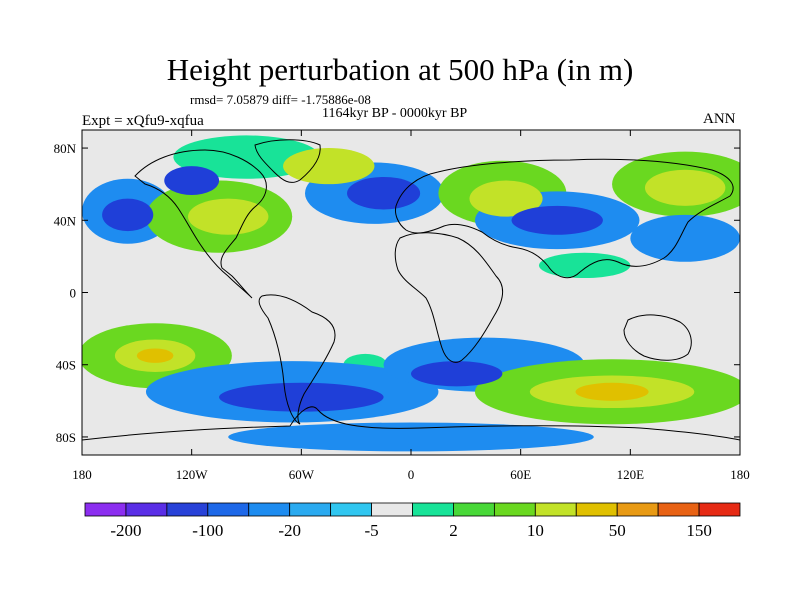 The height and width of the screenshot is (600, 800). Describe the element at coordinates (371, 530) in the screenshot. I see `colorbar-label: -5` at that location.